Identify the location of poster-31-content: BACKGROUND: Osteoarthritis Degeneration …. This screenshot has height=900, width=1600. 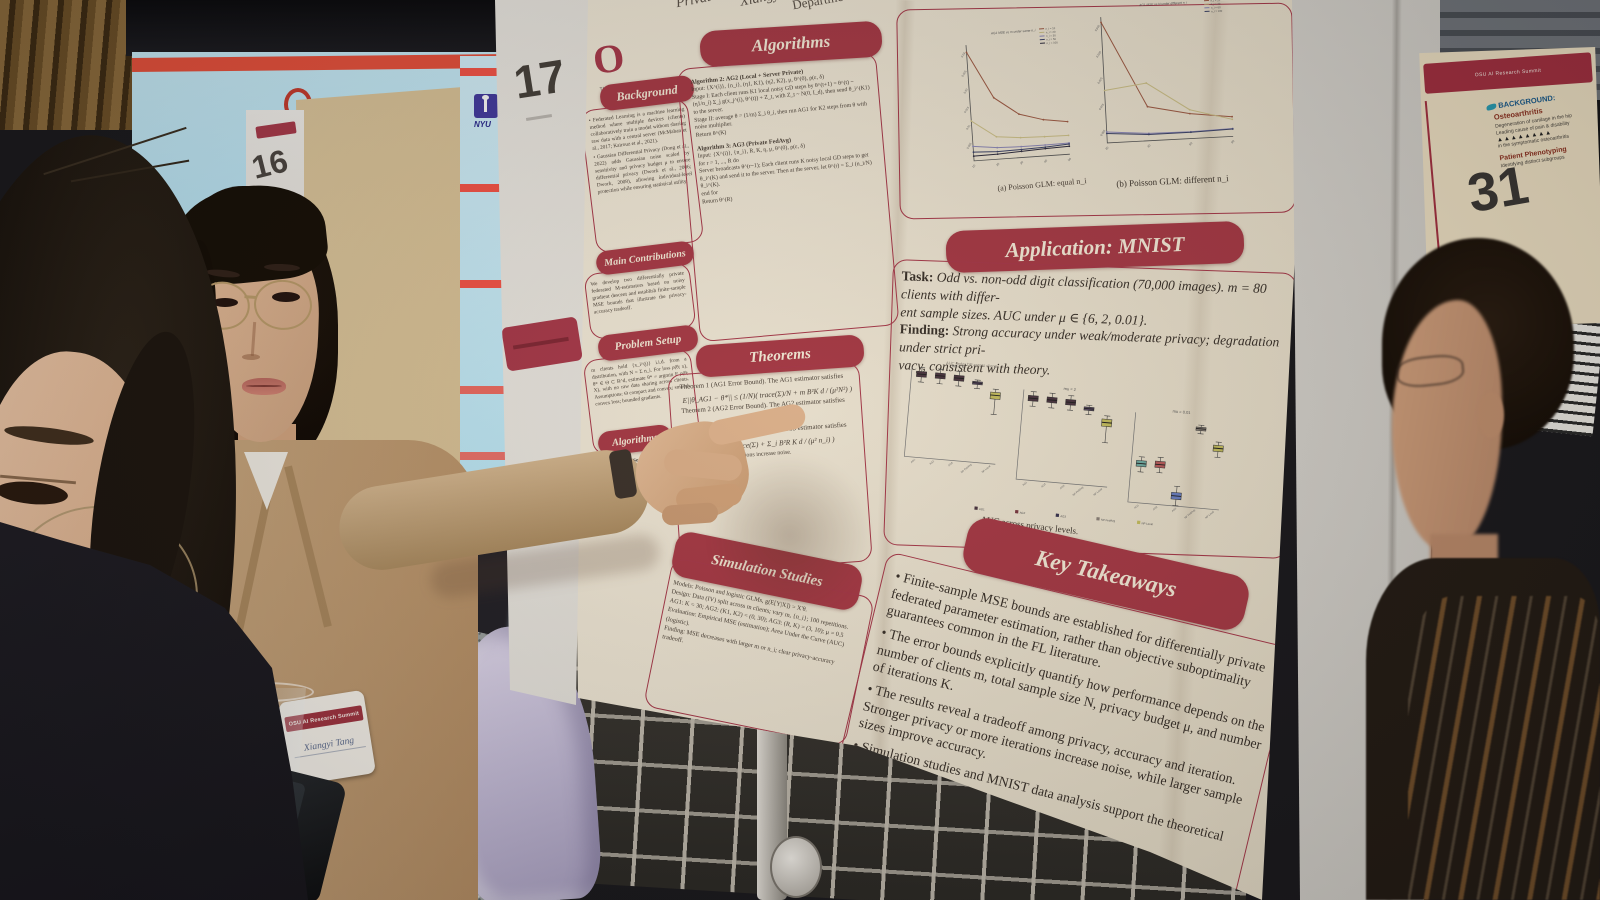
(1542, 128).